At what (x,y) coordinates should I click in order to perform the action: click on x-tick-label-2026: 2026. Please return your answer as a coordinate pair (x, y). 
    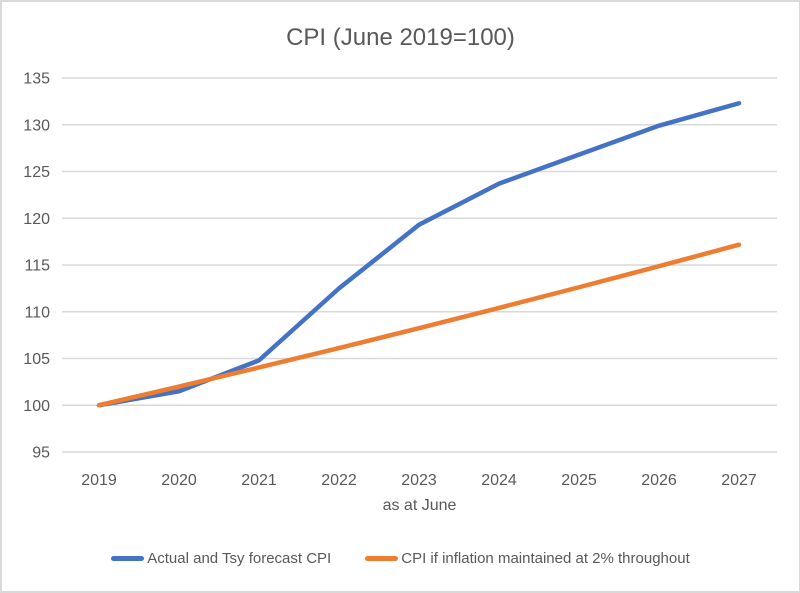
    Looking at the image, I should click on (659, 480).